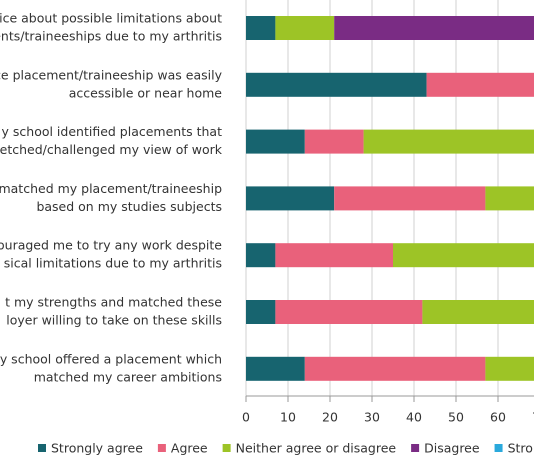  What do you see at coordinates (498, 417) in the screenshot?
I see `x-tick-label: 60` at bounding box center [498, 417].